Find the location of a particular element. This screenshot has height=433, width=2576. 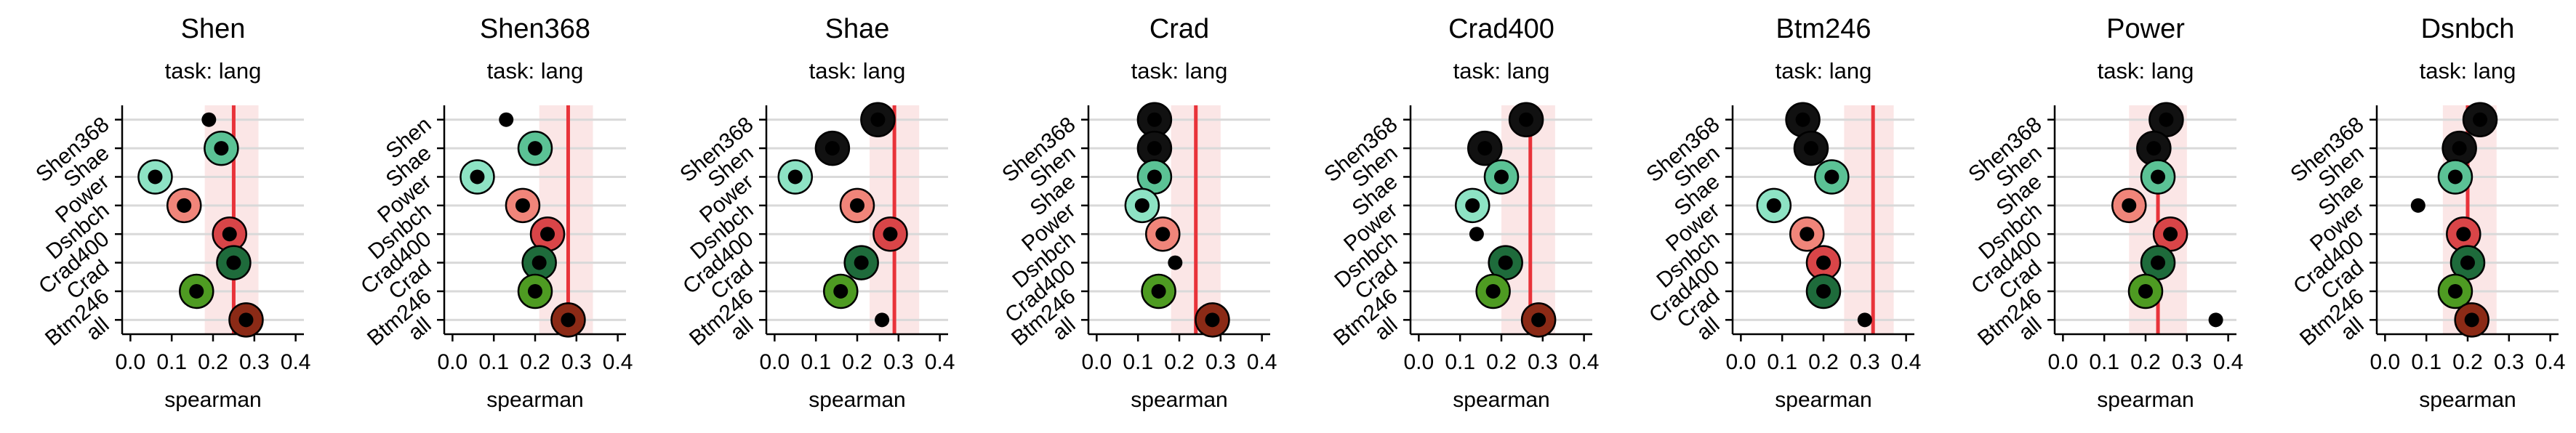

panel-title: Dsnbch is located at coordinates (2468, 29).